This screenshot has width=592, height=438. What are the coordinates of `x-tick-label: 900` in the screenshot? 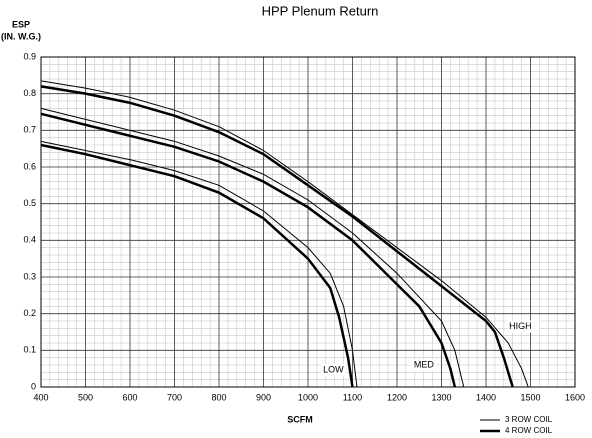 It's located at (263, 397).